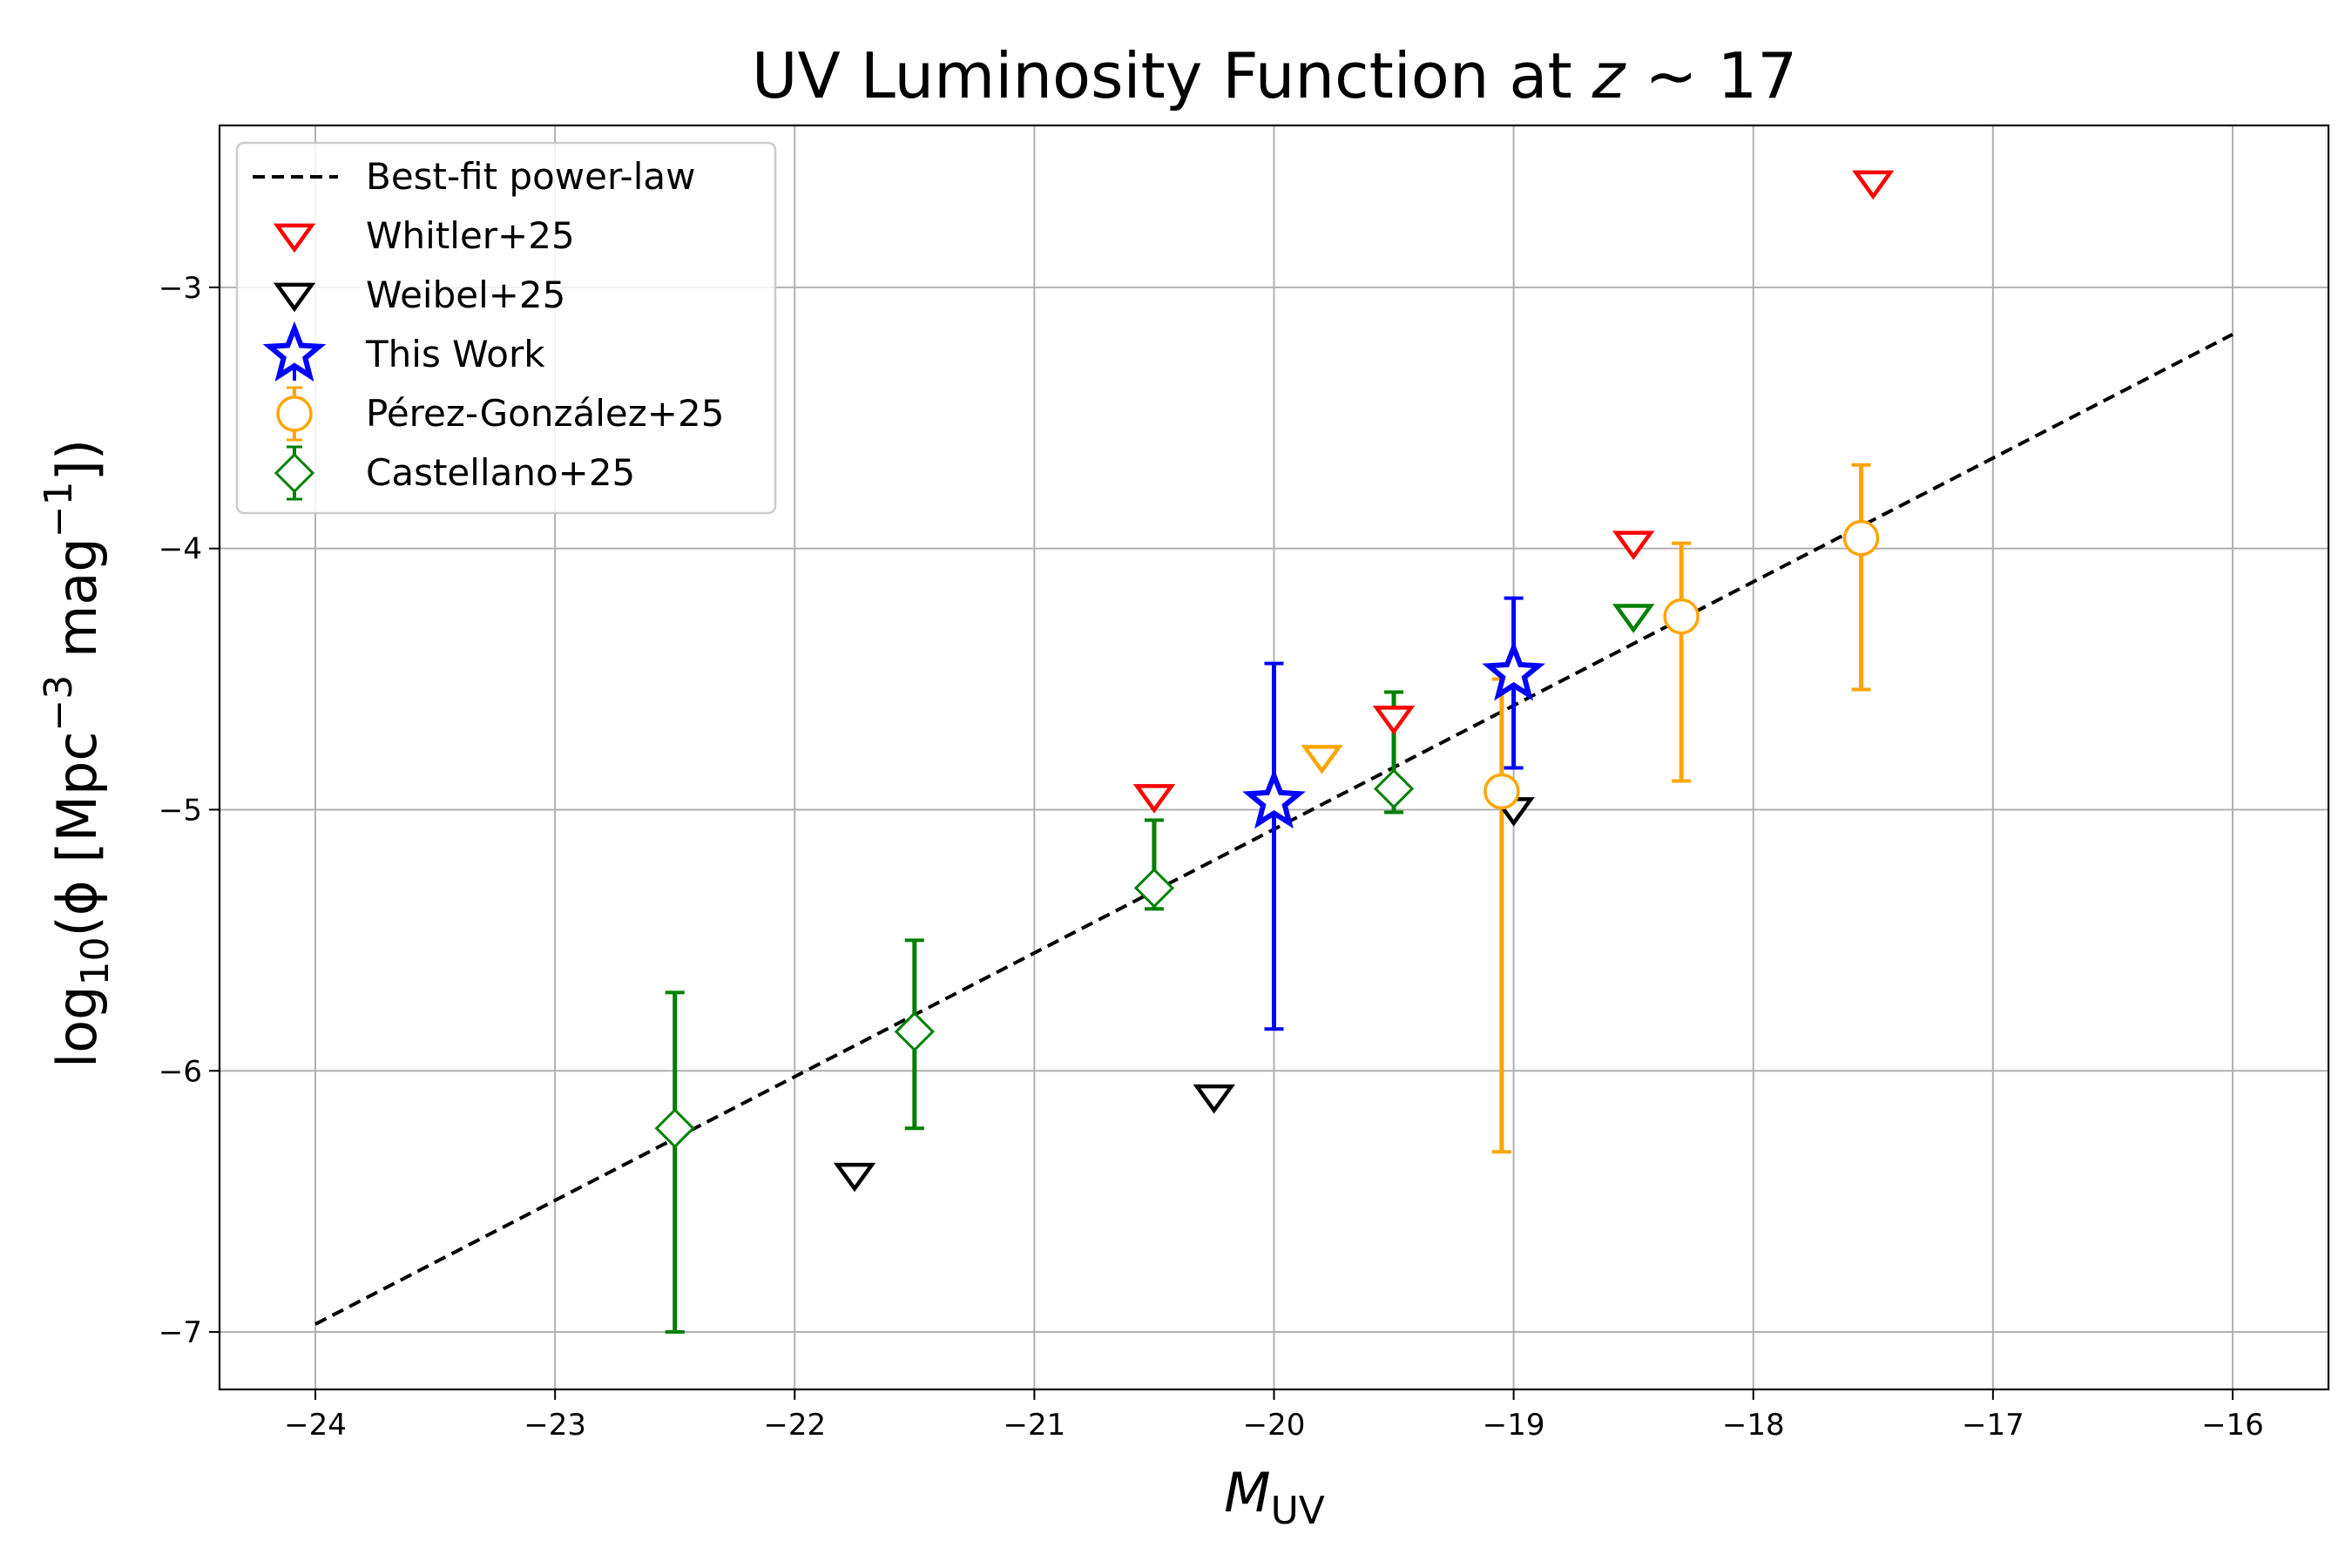 The height and width of the screenshot is (1568, 2352). Describe the element at coordinates (1274, 1497) in the screenshot. I see `x-axis-label: MUV` at that location.